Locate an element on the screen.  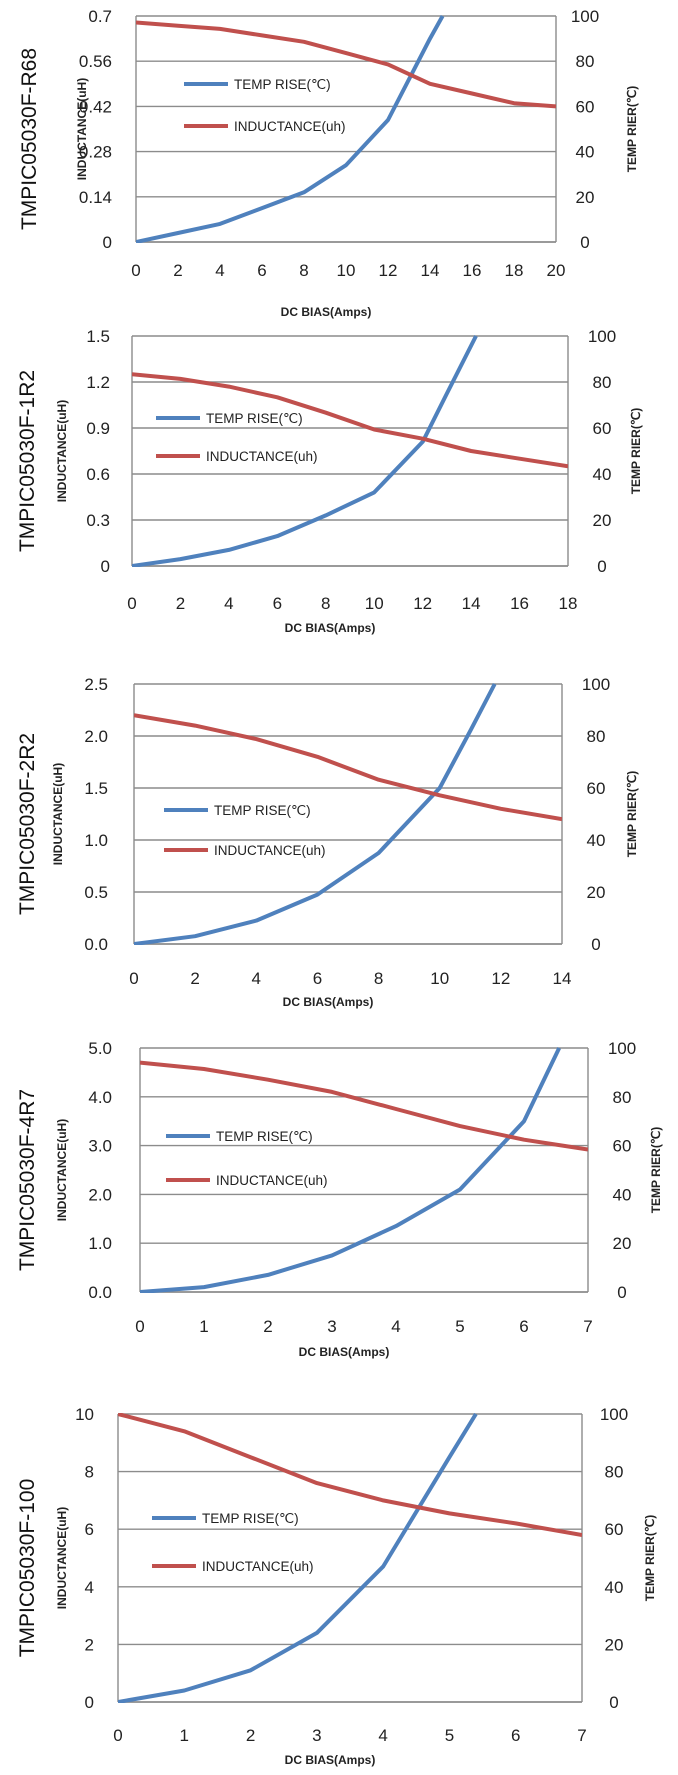
y-tick-label: 0.3 is located at coordinates (98, 520).